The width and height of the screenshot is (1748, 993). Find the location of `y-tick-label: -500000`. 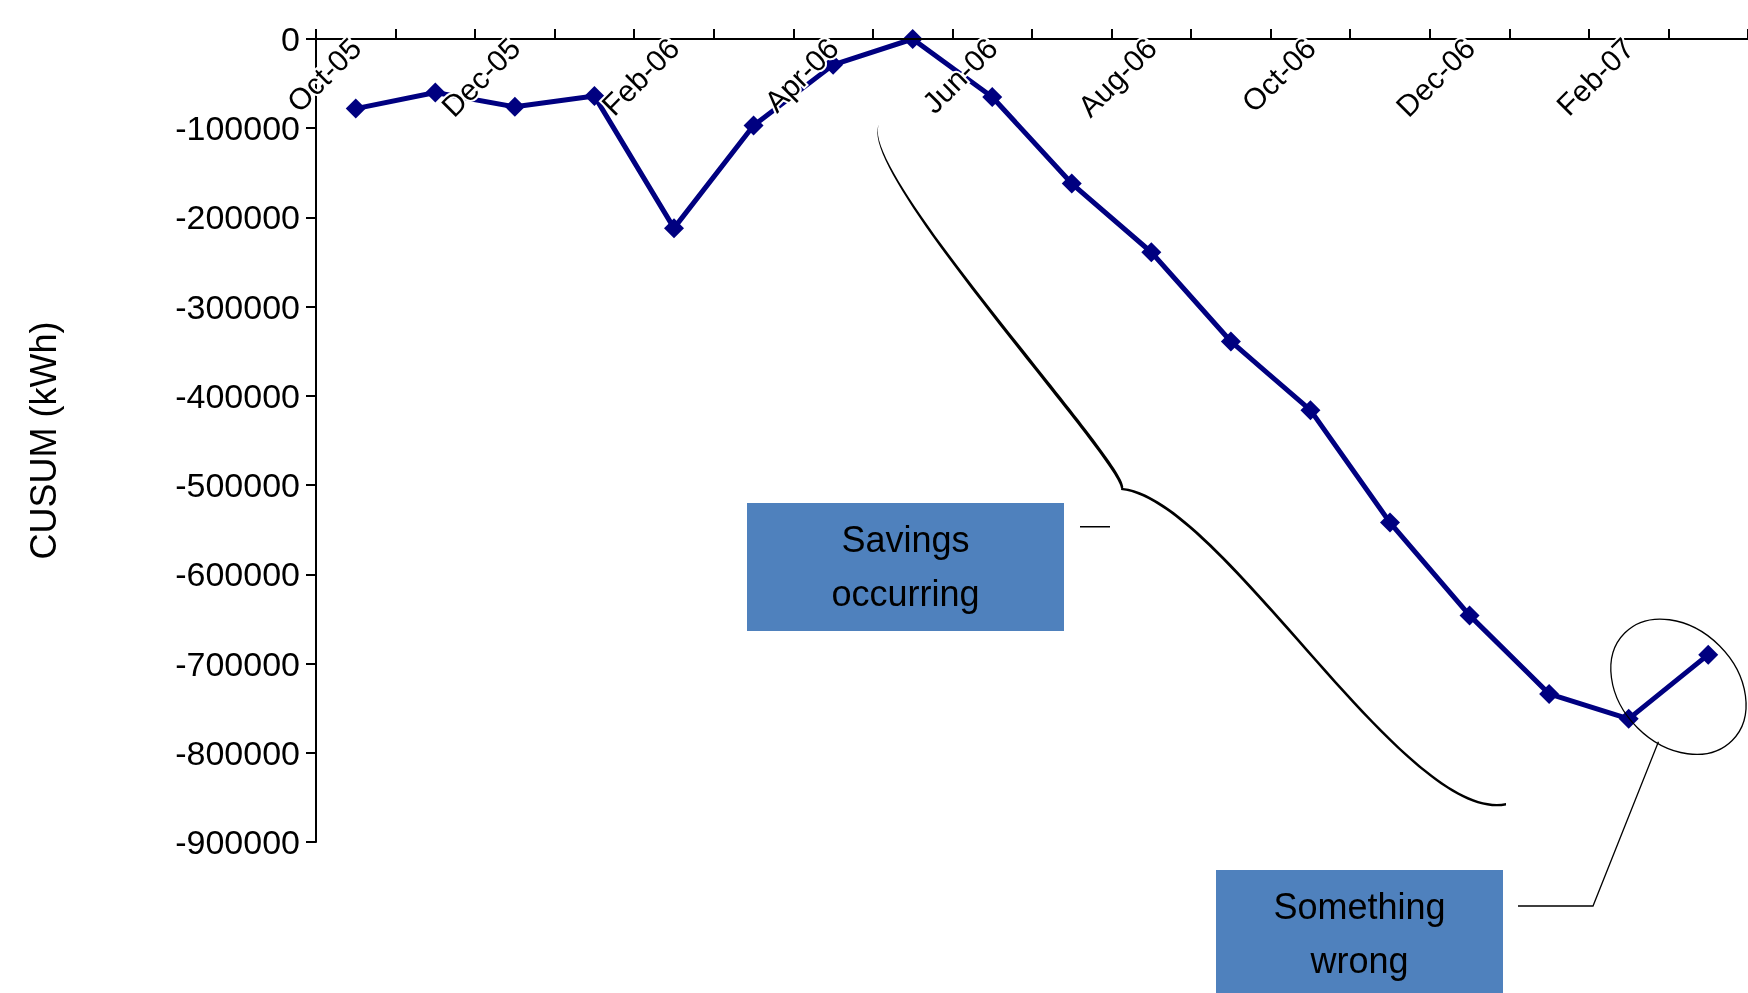

y-tick-label: -500000 is located at coordinates (237, 485).